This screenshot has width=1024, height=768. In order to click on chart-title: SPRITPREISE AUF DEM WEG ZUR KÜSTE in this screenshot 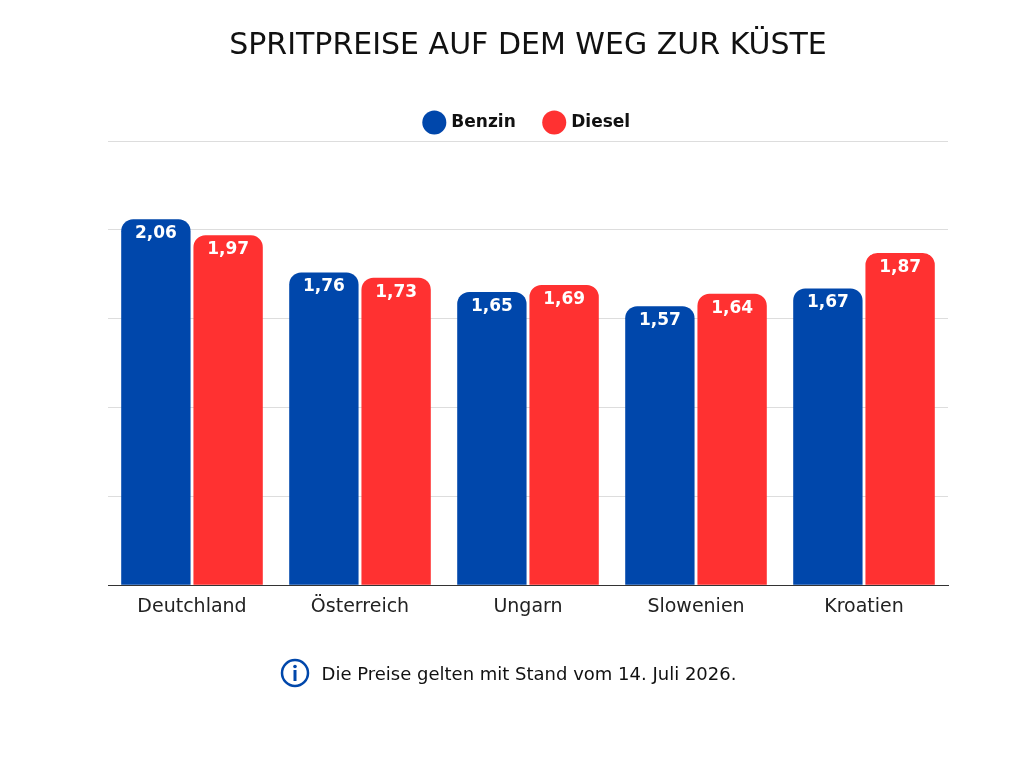, I will do `click(528, 43)`.